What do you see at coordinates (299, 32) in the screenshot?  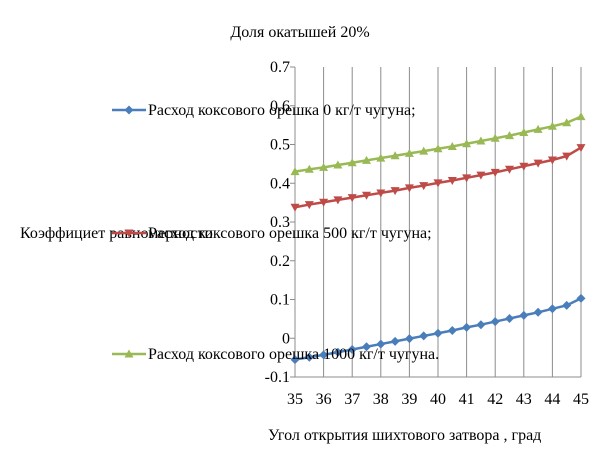 I see `chart-title: Доля окатышей 20%` at bounding box center [299, 32].